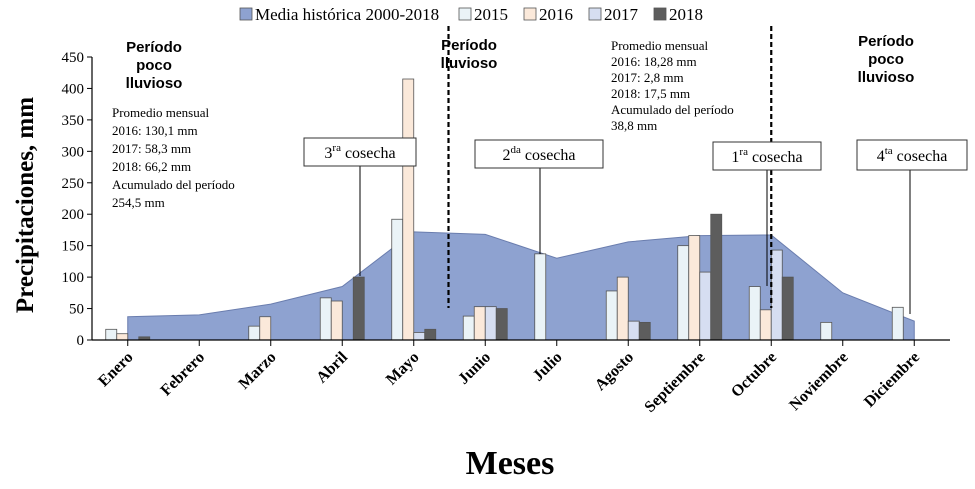  Describe the element at coordinates (886, 41) in the screenshot. I see `period-label-right: Período` at that location.